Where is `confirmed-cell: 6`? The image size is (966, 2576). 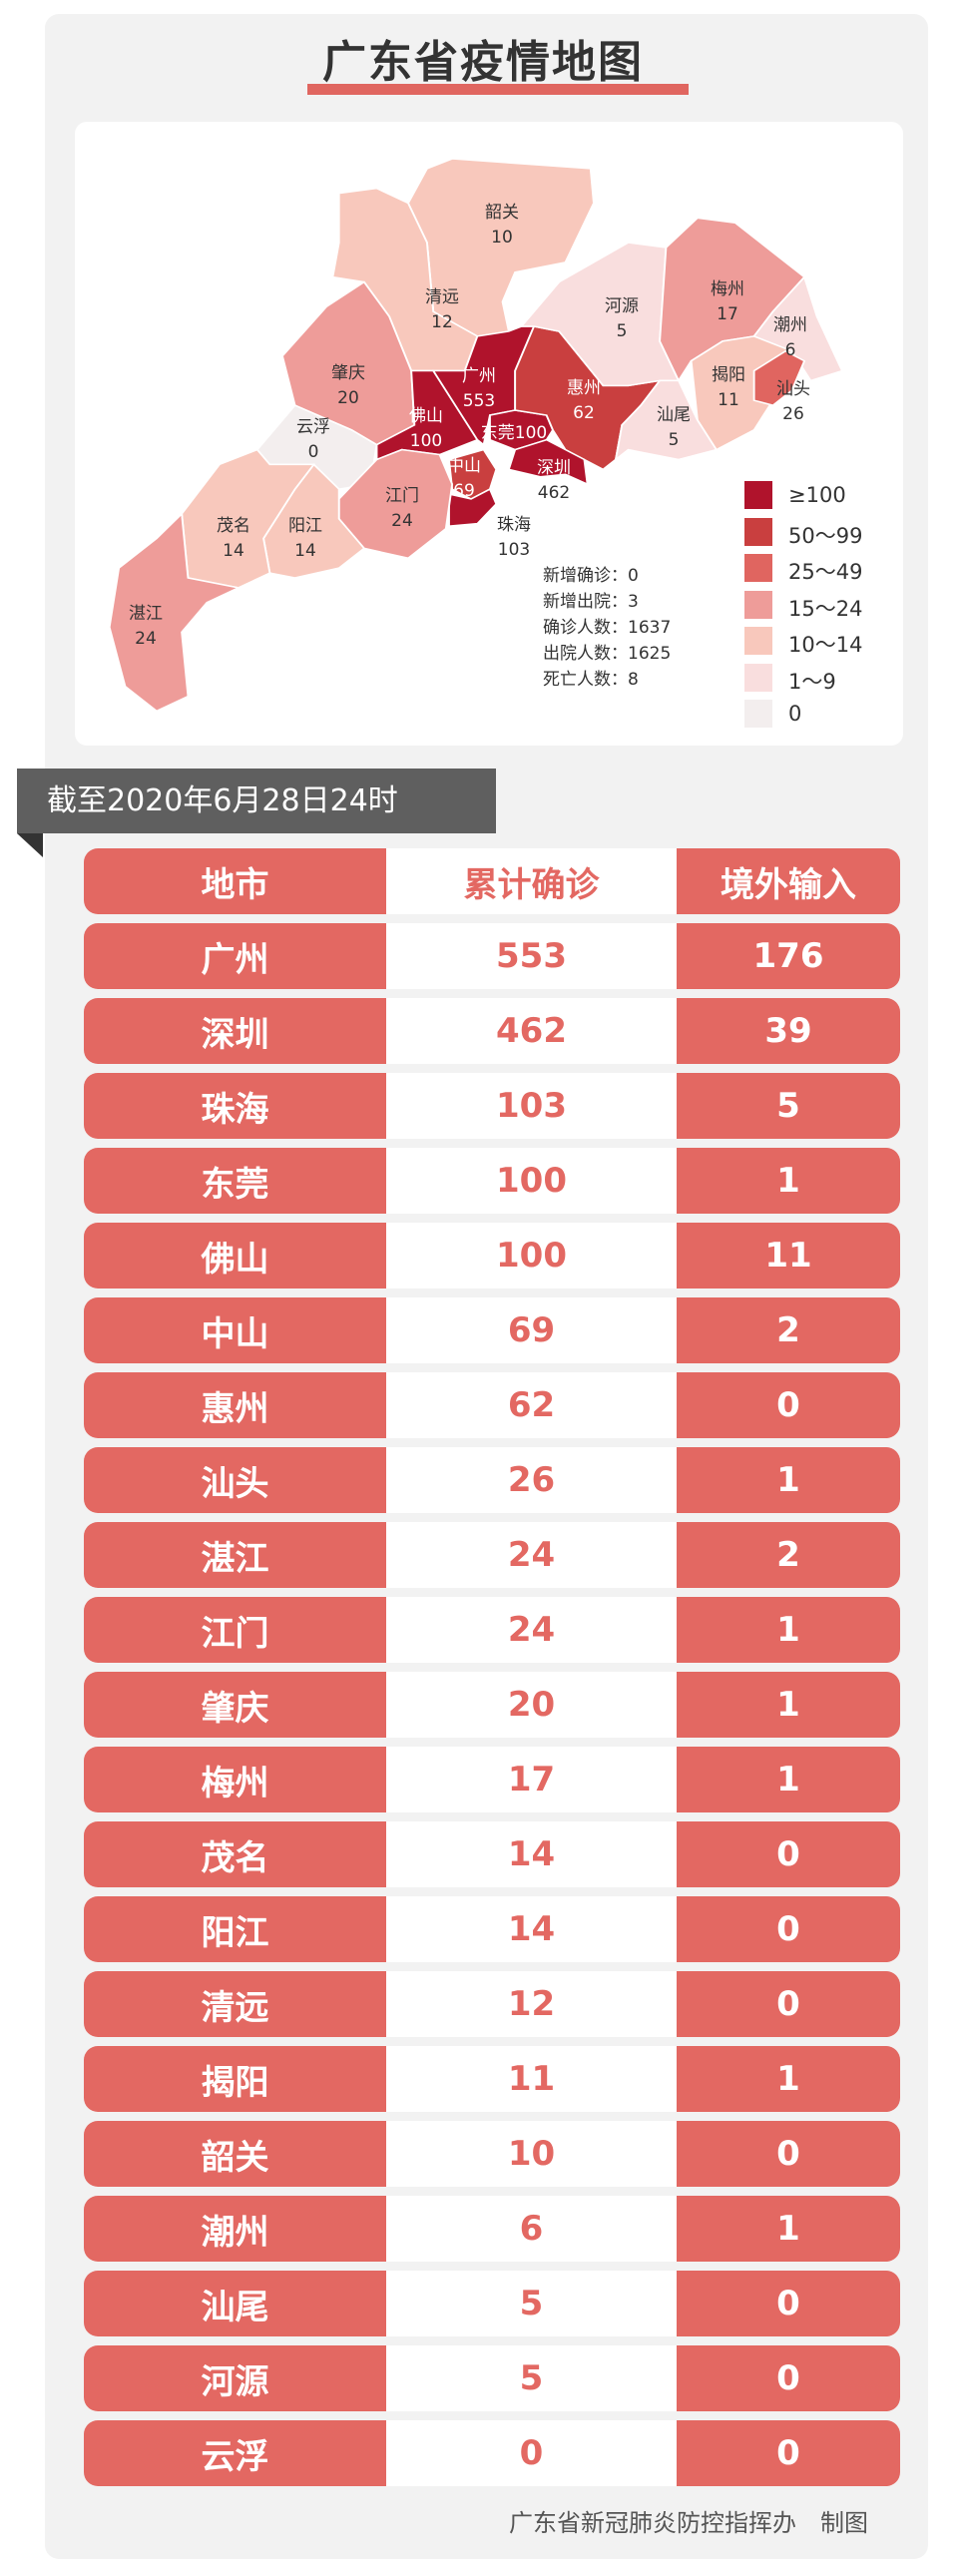 confirmed-cell: 6 is located at coordinates (531, 2229).